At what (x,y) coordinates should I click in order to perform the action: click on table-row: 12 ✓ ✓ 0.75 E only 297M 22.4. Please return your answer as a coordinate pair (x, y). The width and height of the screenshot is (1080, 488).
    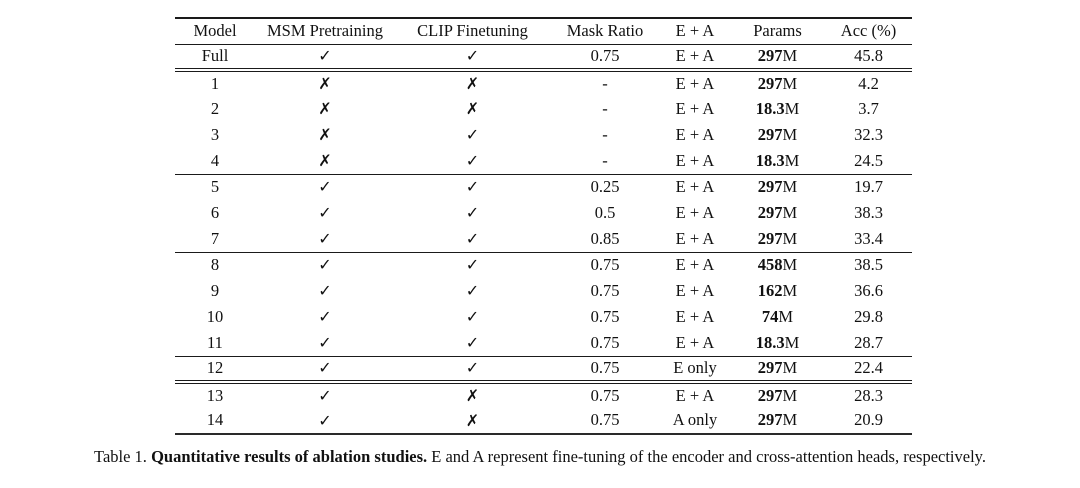
    Looking at the image, I should click on (543, 369).